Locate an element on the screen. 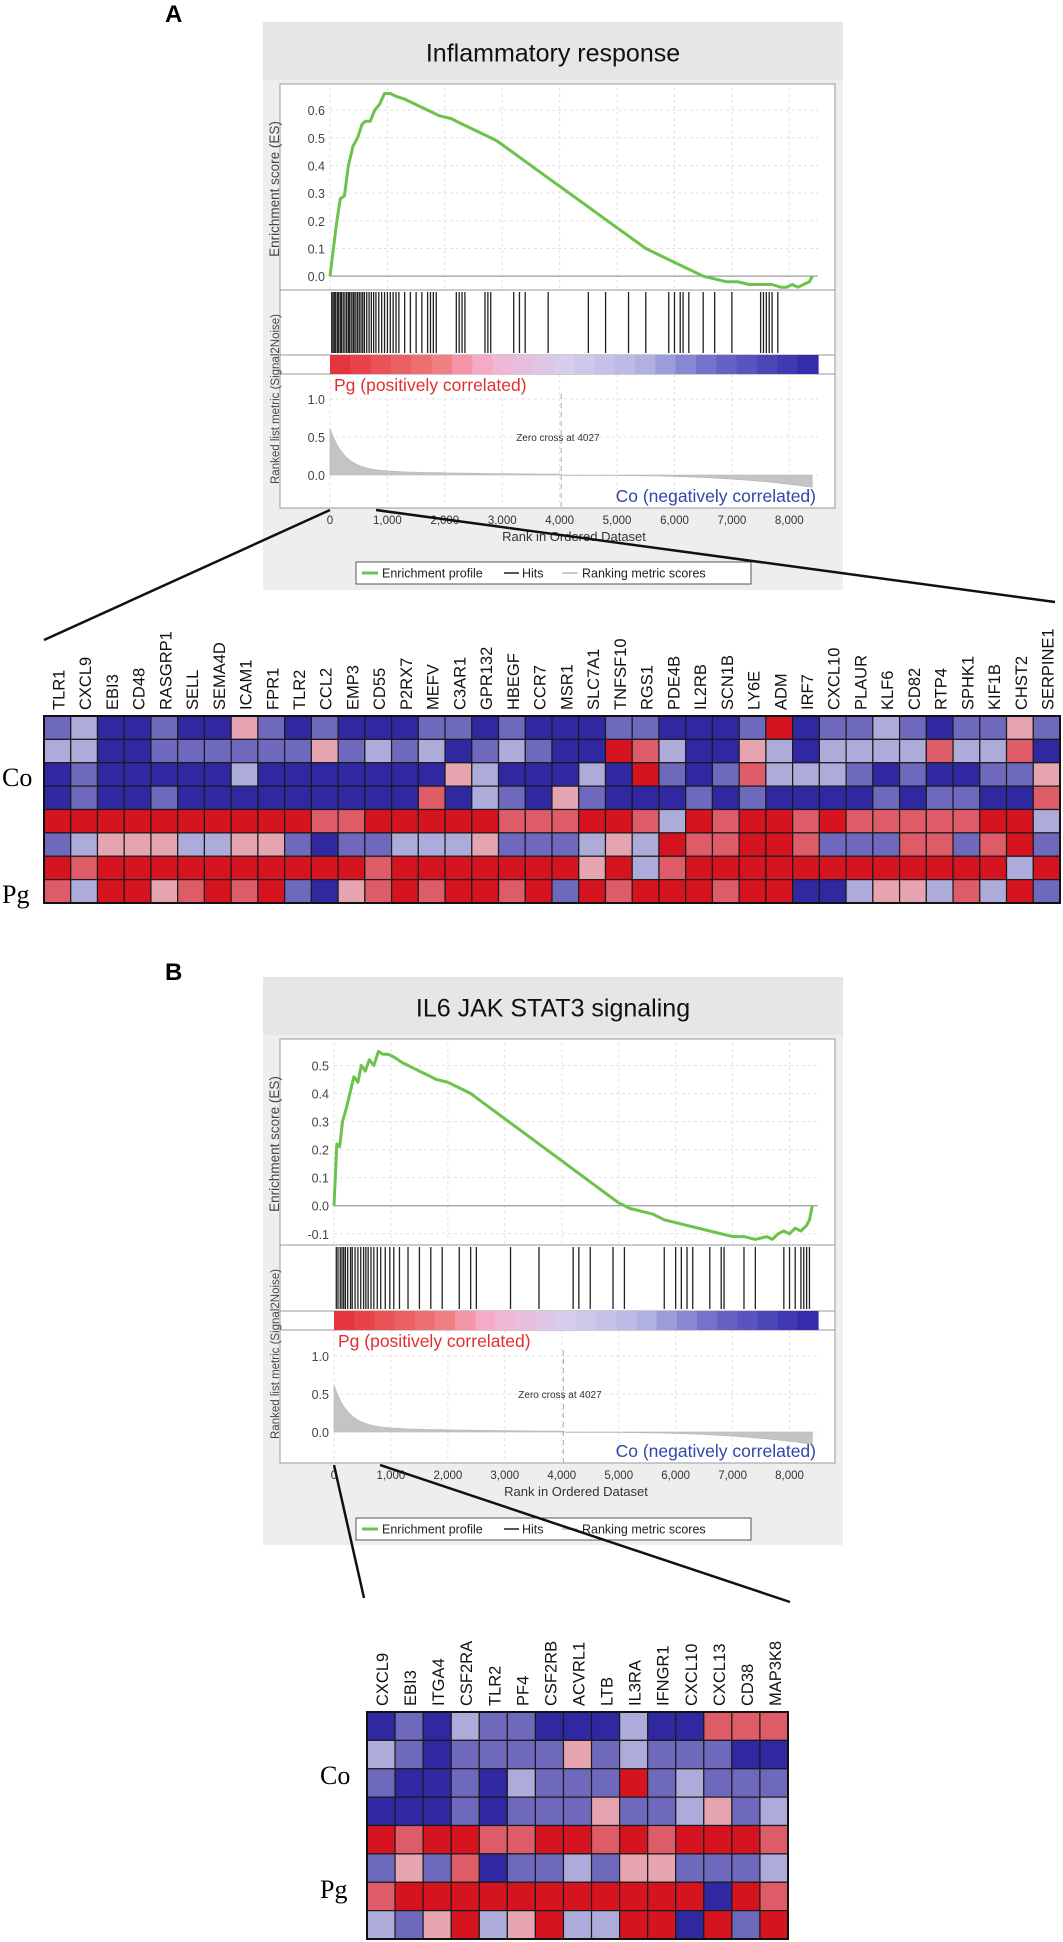 The height and width of the screenshot is (1942, 1063). x-tick-label: 0 is located at coordinates (330, 521).